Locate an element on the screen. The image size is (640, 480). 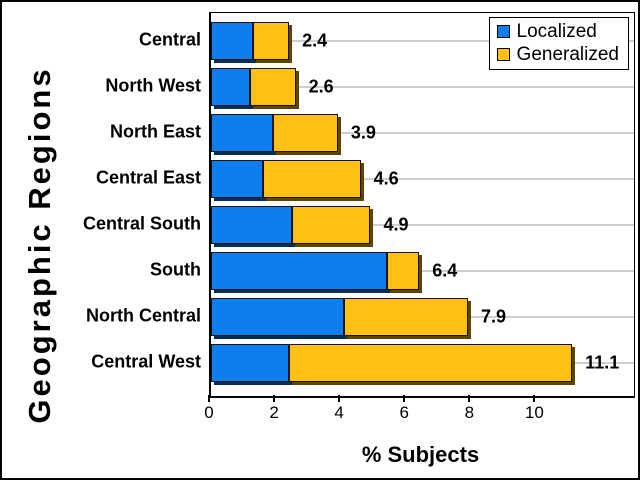
category-label: Central South is located at coordinates (141, 223).